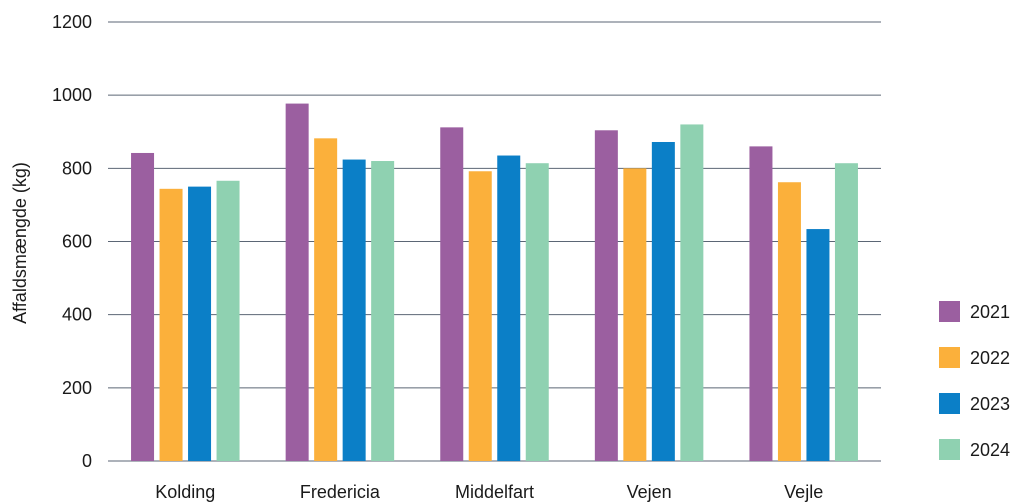  Describe the element at coordinates (77, 242) in the screenshot. I see `y-tick-label: 600` at that location.